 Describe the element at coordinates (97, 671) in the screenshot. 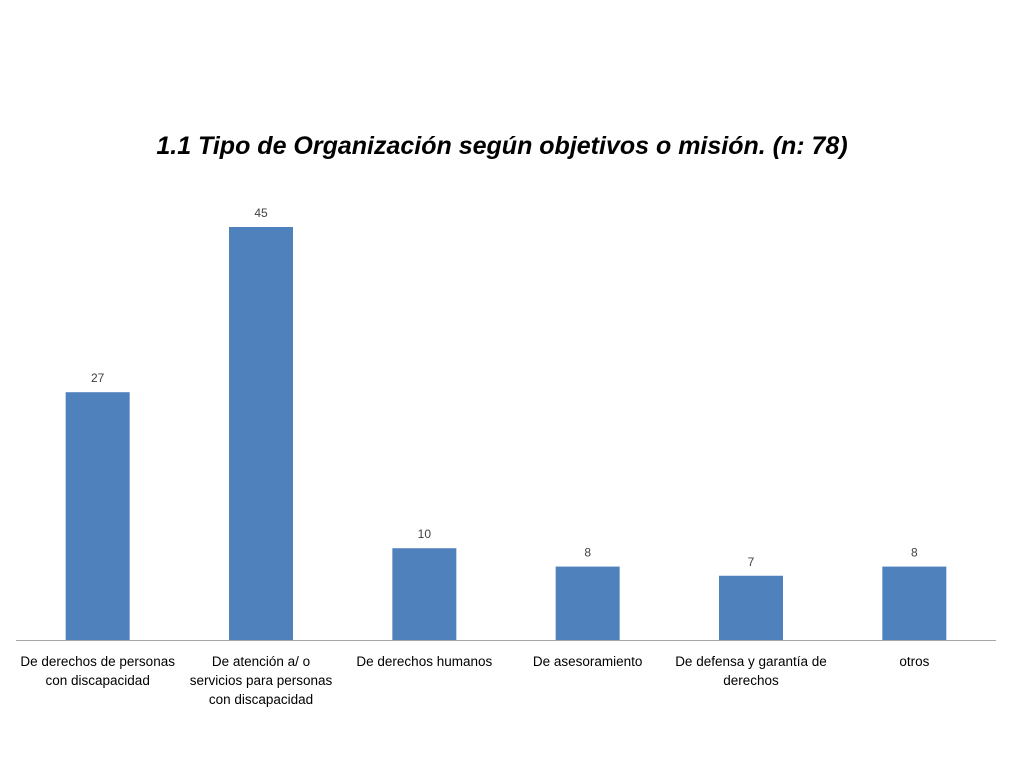

I see `x-tick-label-1: De derechos de personas con discapacidad` at that location.